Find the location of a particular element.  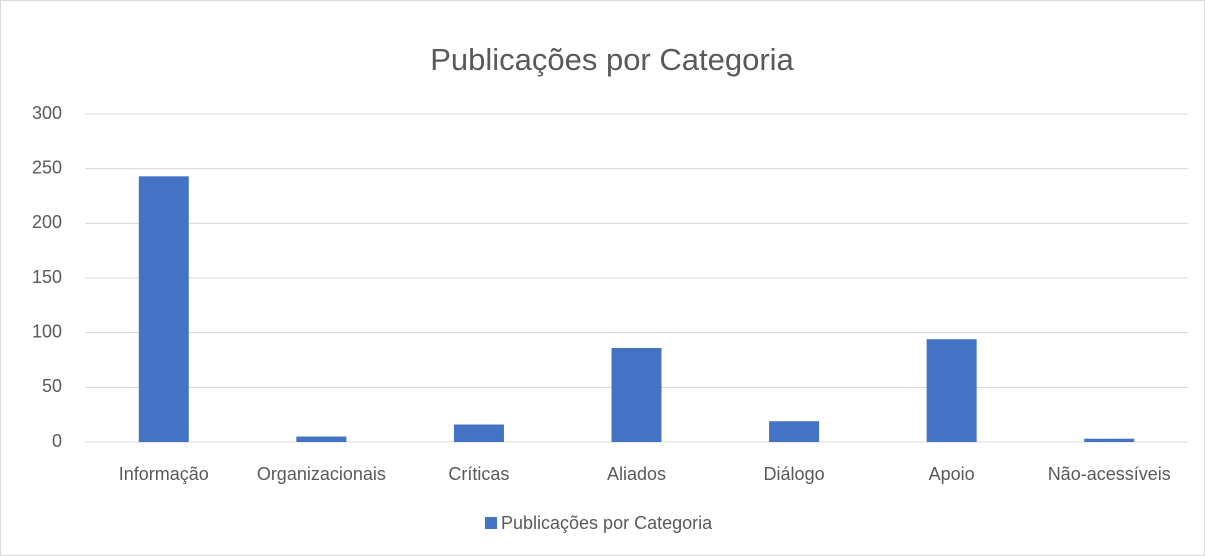

x-tick-label: Apoio is located at coordinates (952, 474).